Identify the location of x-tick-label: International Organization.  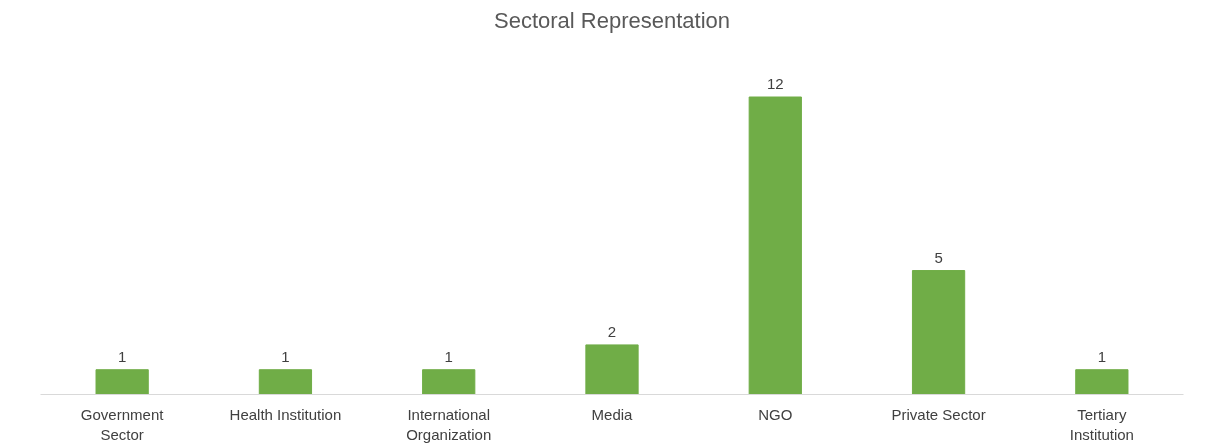
(449, 424).